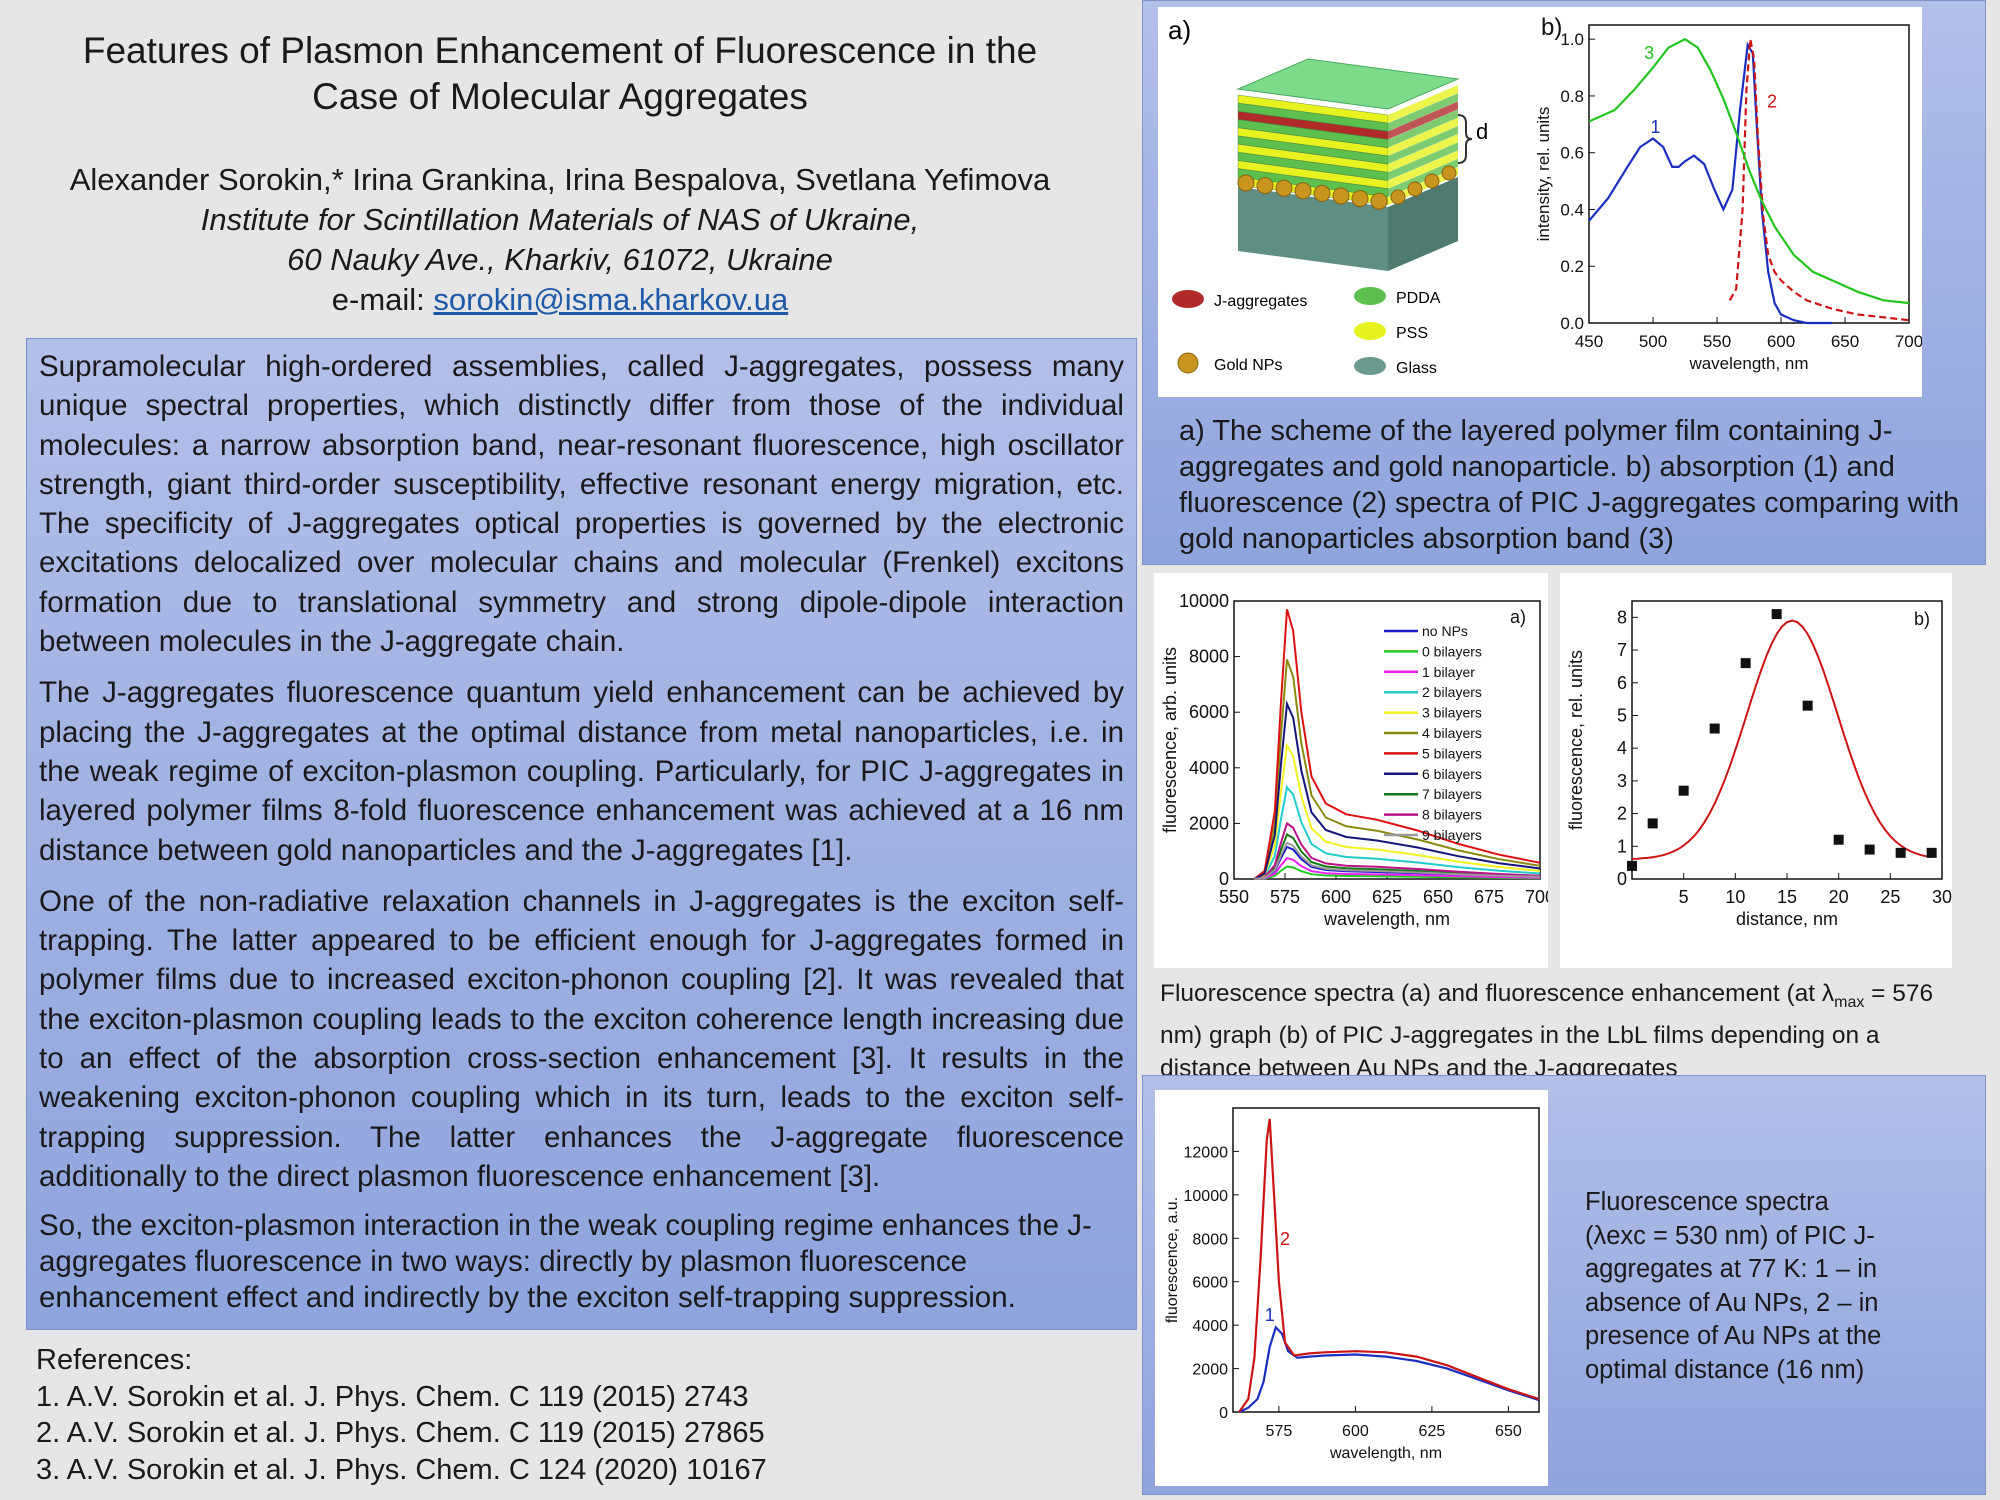 The width and height of the screenshot is (2000, 1500). What do you see at coordinates (1452, 794) in the screenshot?
I see `legend-label: 7 bilayers` at bounding box center [1452, 794].